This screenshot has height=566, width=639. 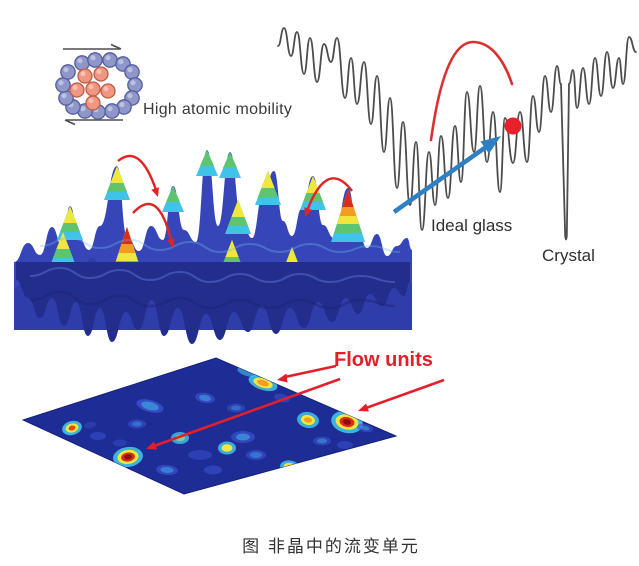 I want to click on surface-front-ridge, so click(x=213, y=303).